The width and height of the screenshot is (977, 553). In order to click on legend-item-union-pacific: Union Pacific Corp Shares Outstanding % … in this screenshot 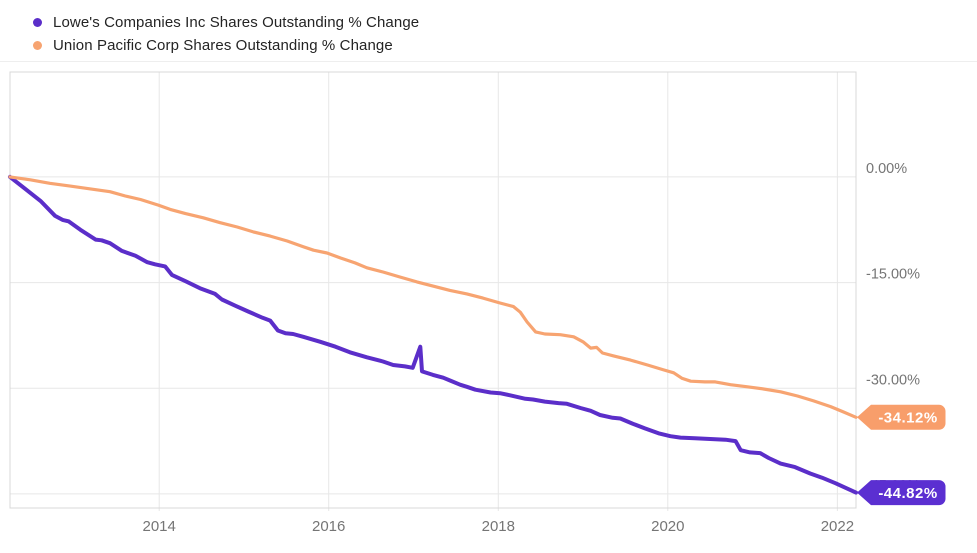, I will do `click(226, 45)`.